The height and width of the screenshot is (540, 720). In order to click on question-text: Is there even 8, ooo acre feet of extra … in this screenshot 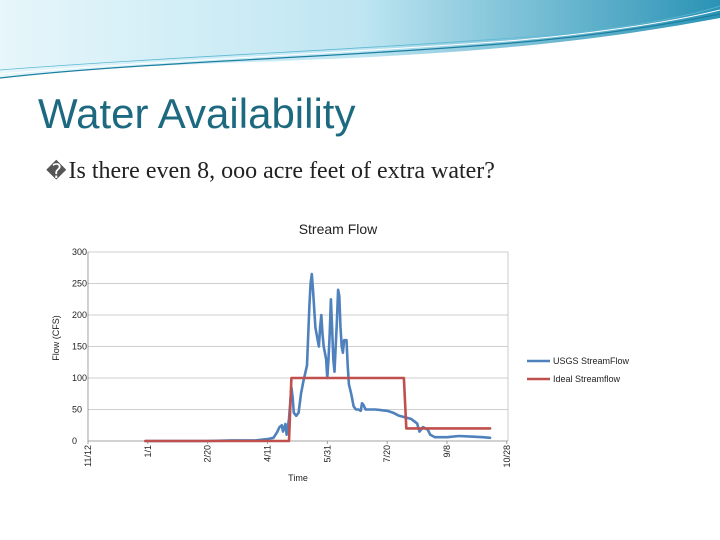, I will do `click(281, 171)`.